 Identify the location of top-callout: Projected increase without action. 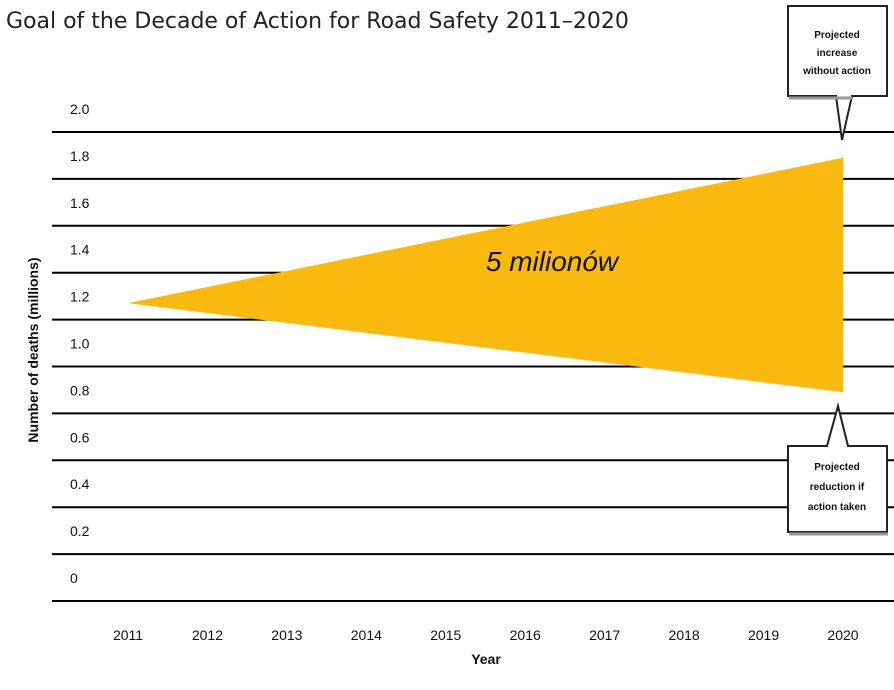
(837, 73).